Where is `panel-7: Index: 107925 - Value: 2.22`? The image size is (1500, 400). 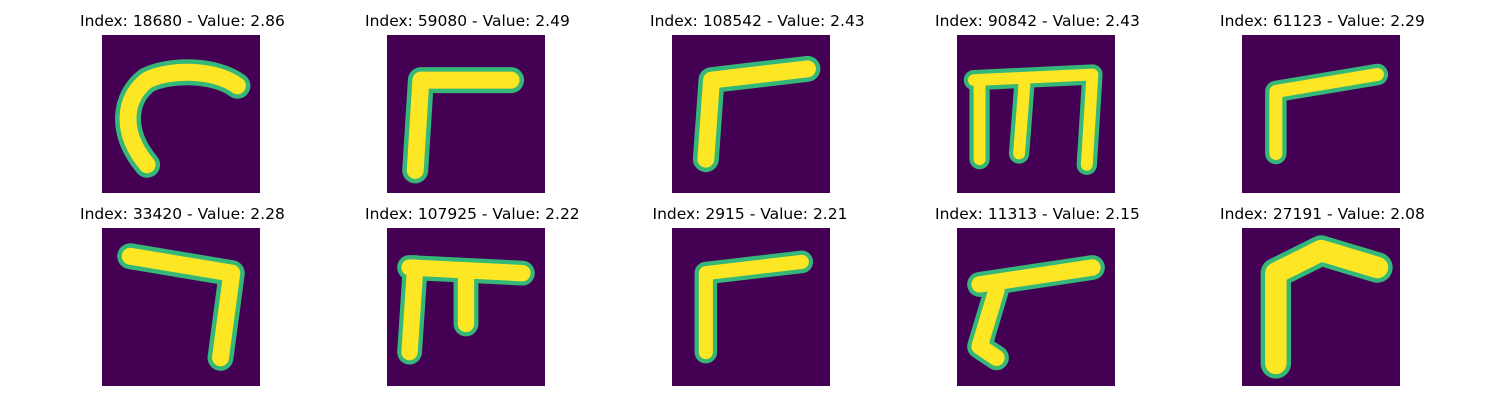 panel-7: Index: 107925 - Value: 2.22 is located at coordinates (472, 297).